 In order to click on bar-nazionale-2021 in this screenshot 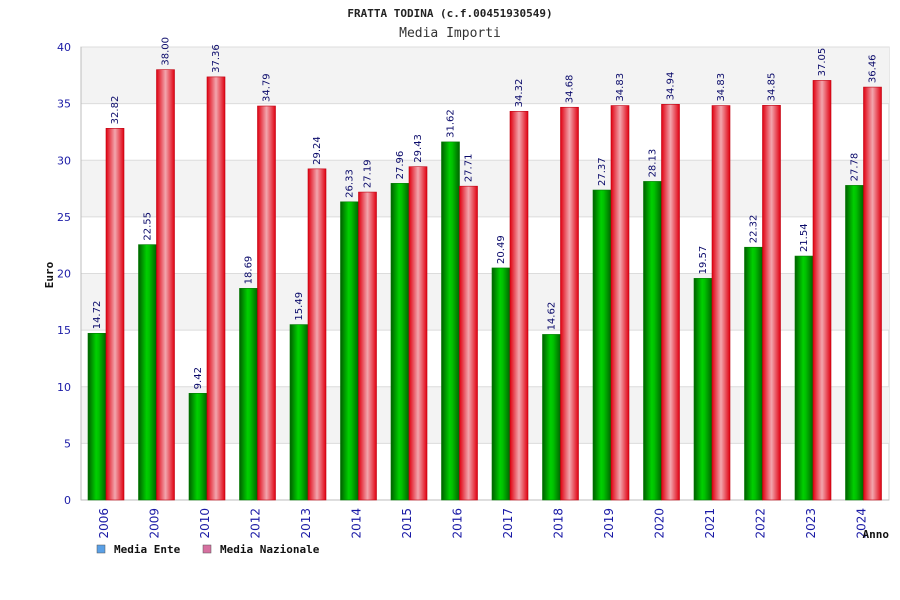, I will do `click(721, 303)`.